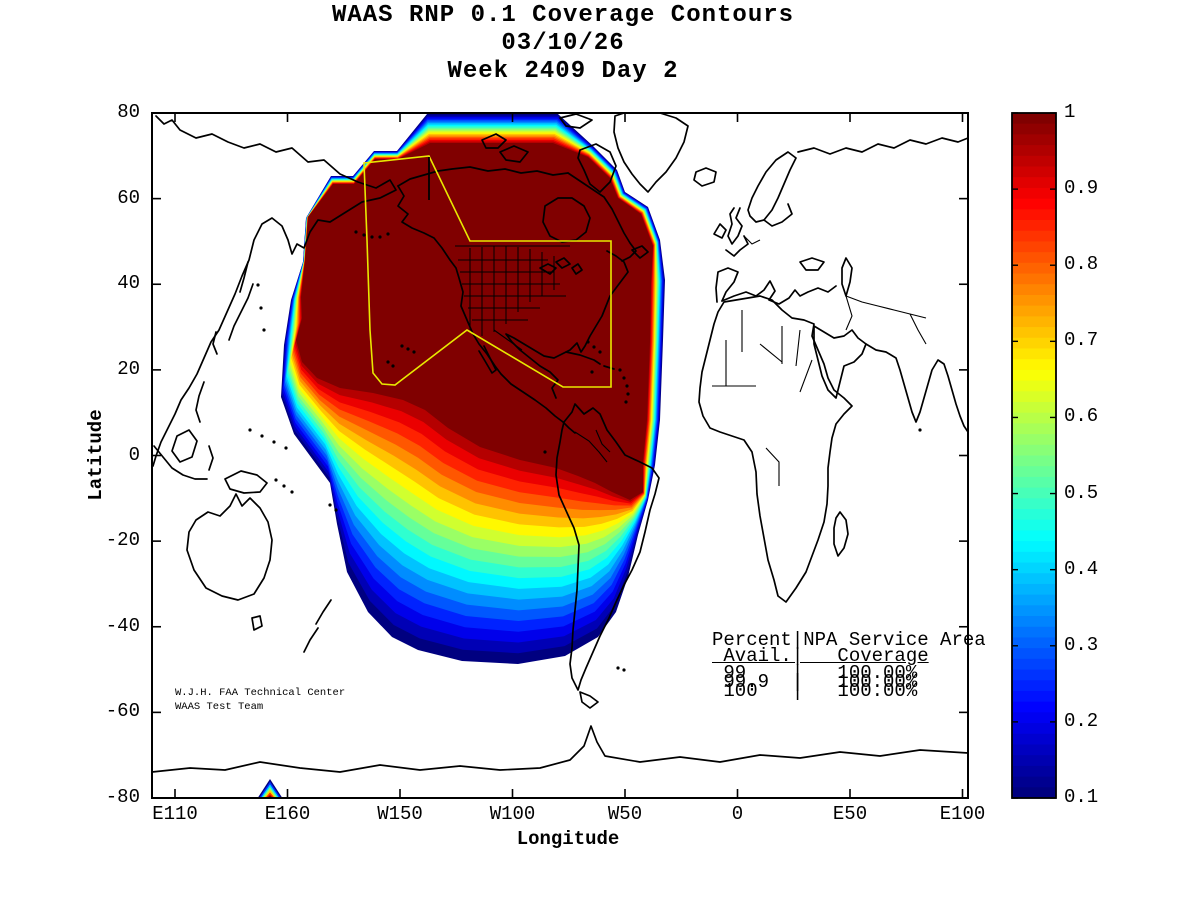 Image resolution: width=1200 pixels, height=900 pixels. I want to click on service-area-table-line: 99.9 | 100.00%, so click(815, 682).